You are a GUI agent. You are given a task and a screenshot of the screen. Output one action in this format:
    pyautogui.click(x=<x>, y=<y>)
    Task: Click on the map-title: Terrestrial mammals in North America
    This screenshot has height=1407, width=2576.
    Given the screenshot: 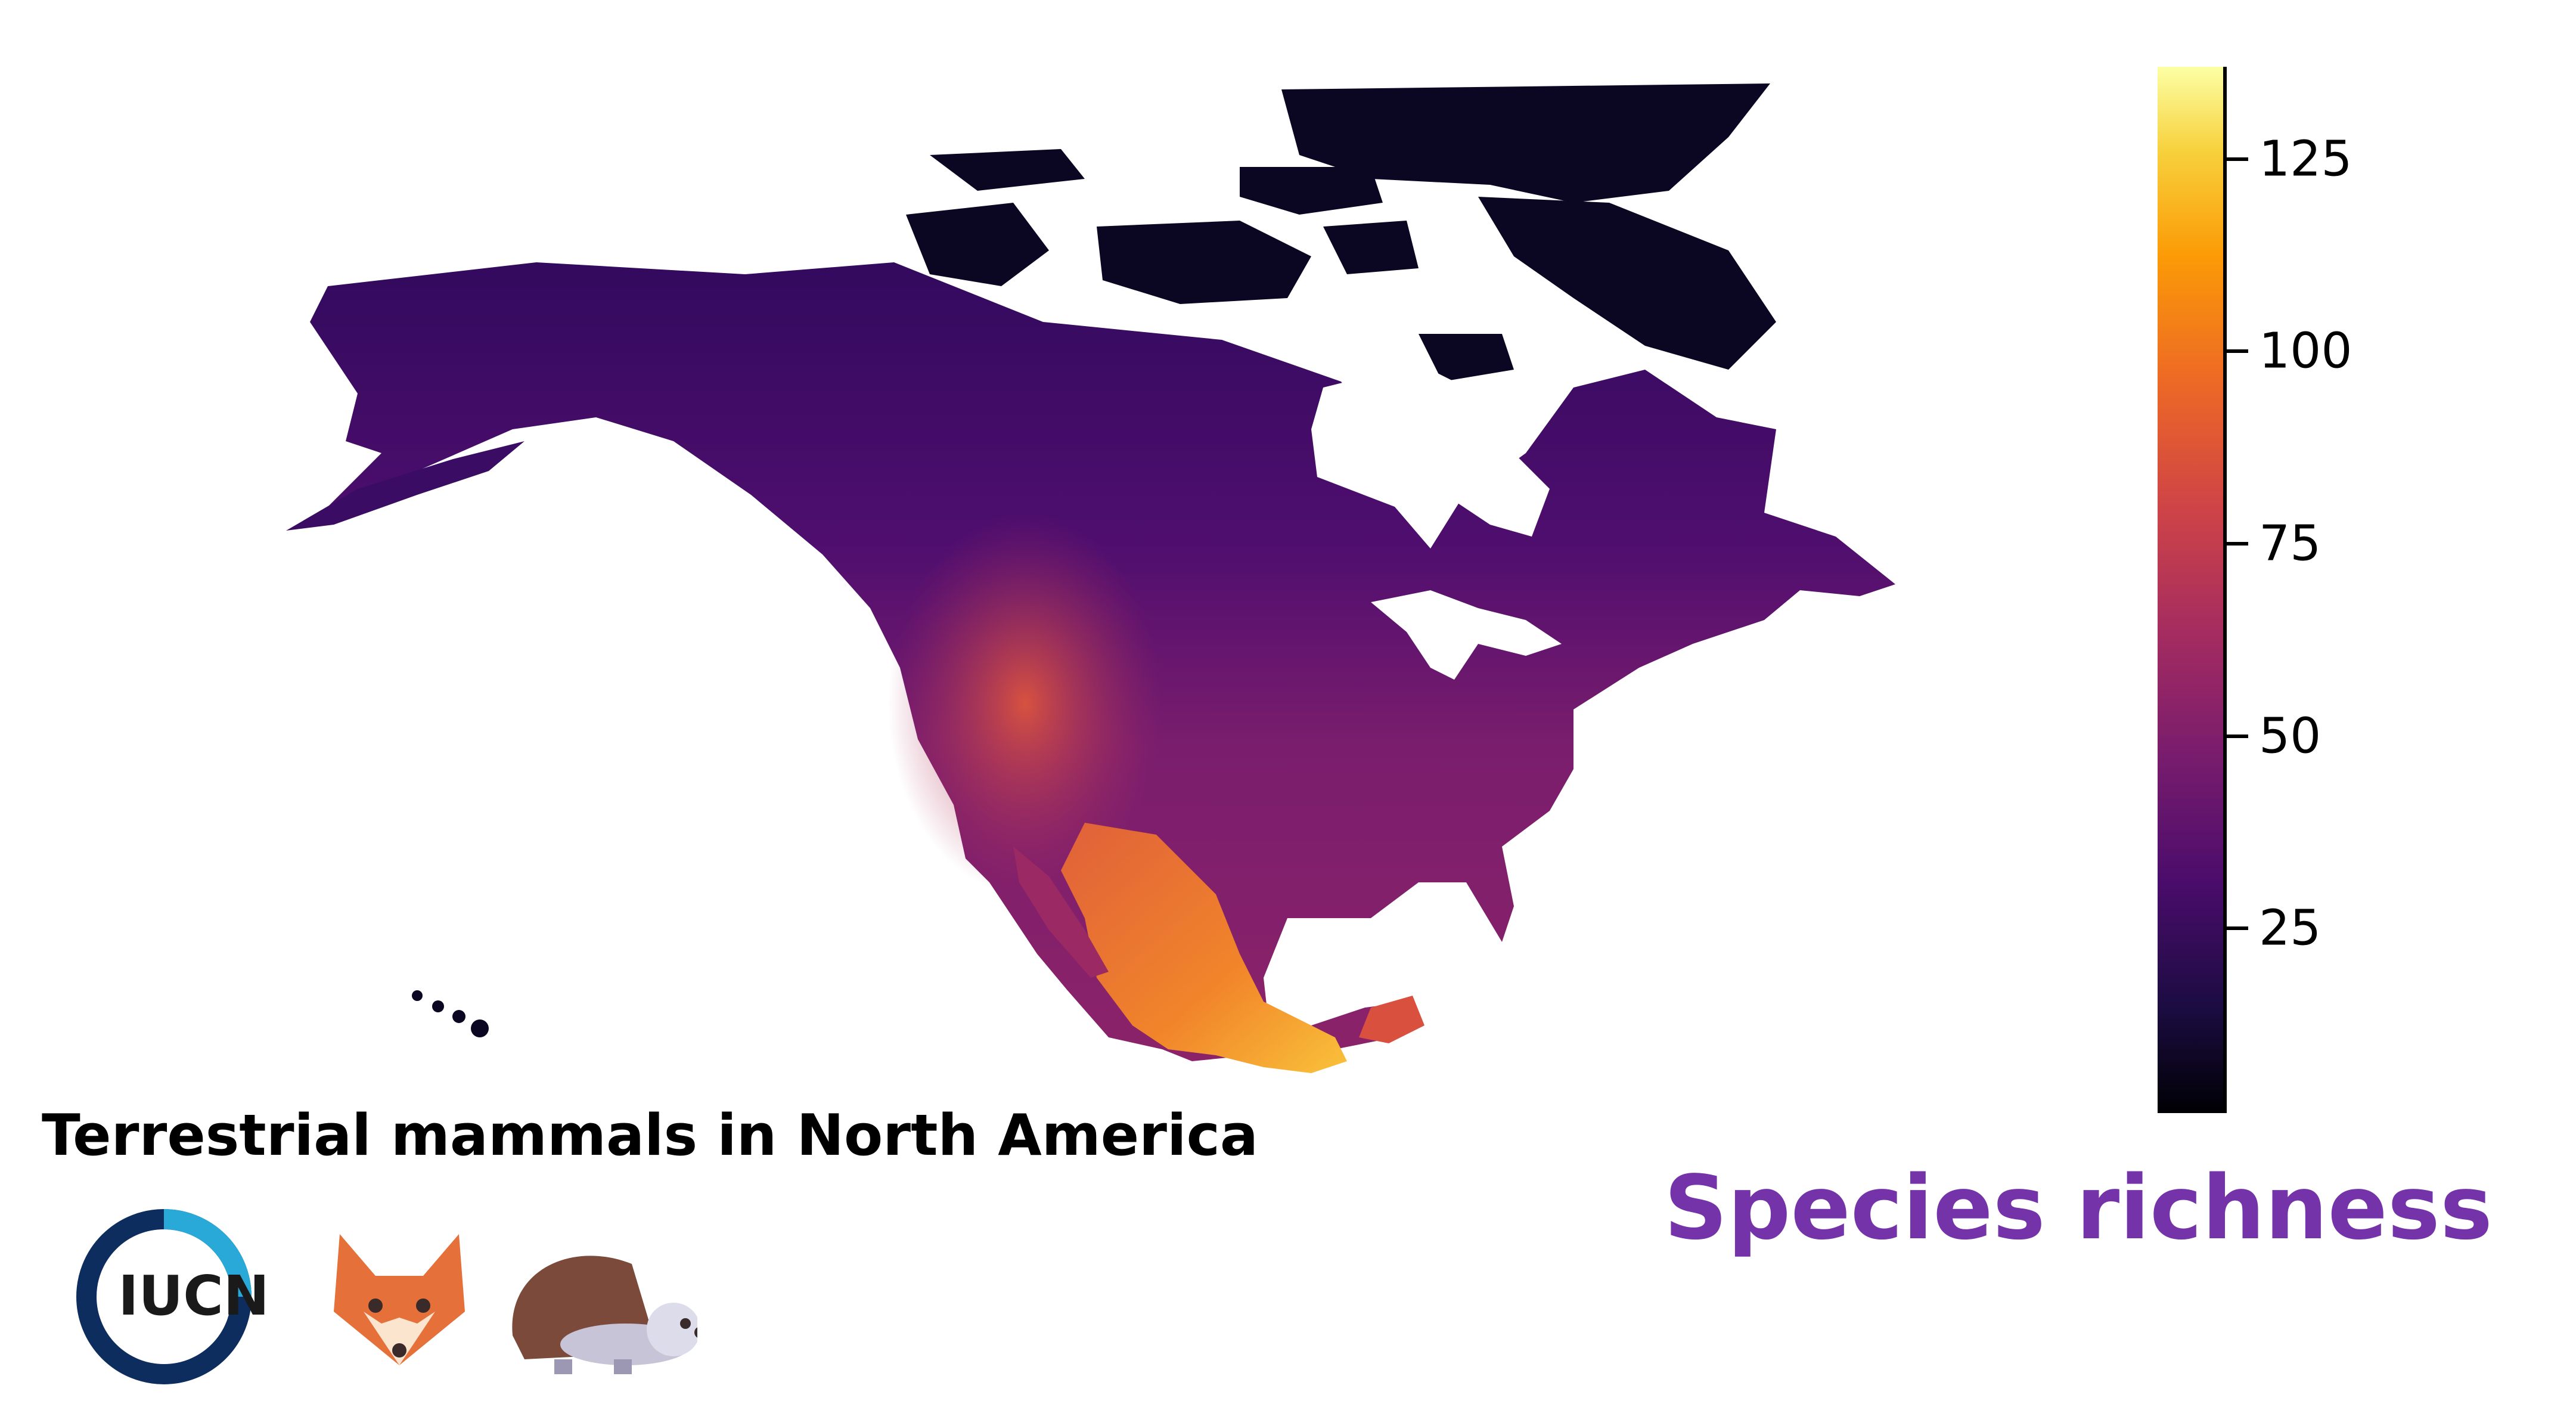 What is the action you would take?
    pyautogui.click(x=651, y=1136)
    